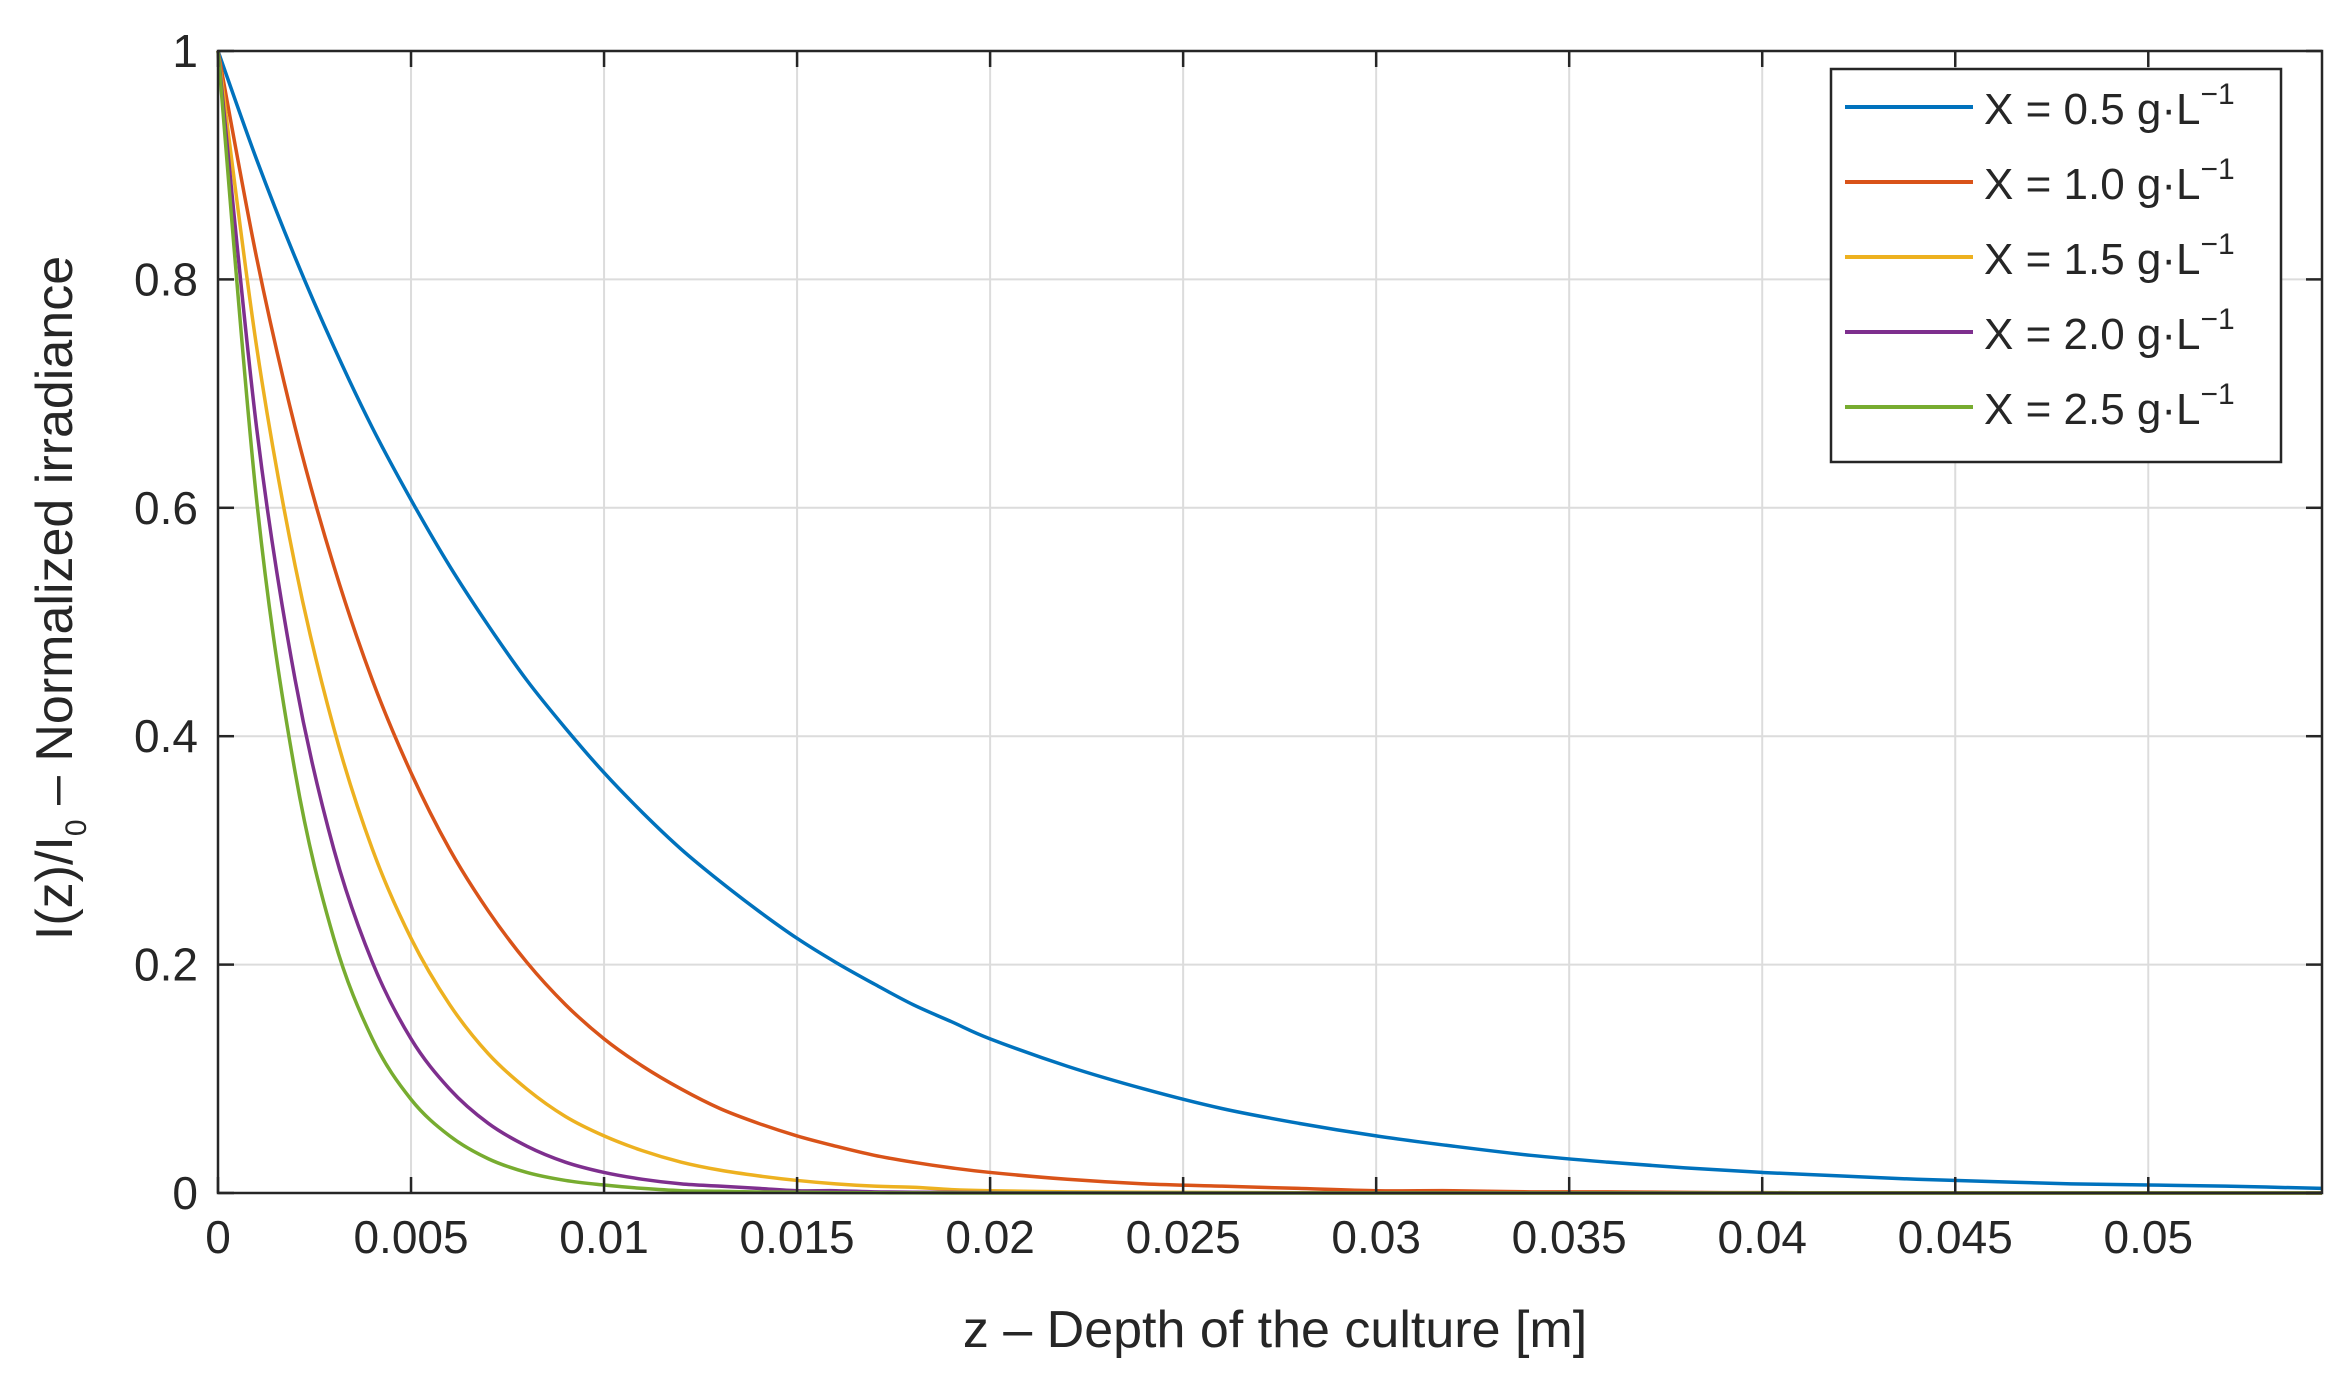 Image resolution: width=2341 pixels, height=1393 pixels. Describe the element at coordinates (55, 888) in the screenshot. I see `y-axis-label-main: I(z)/I` at that location.